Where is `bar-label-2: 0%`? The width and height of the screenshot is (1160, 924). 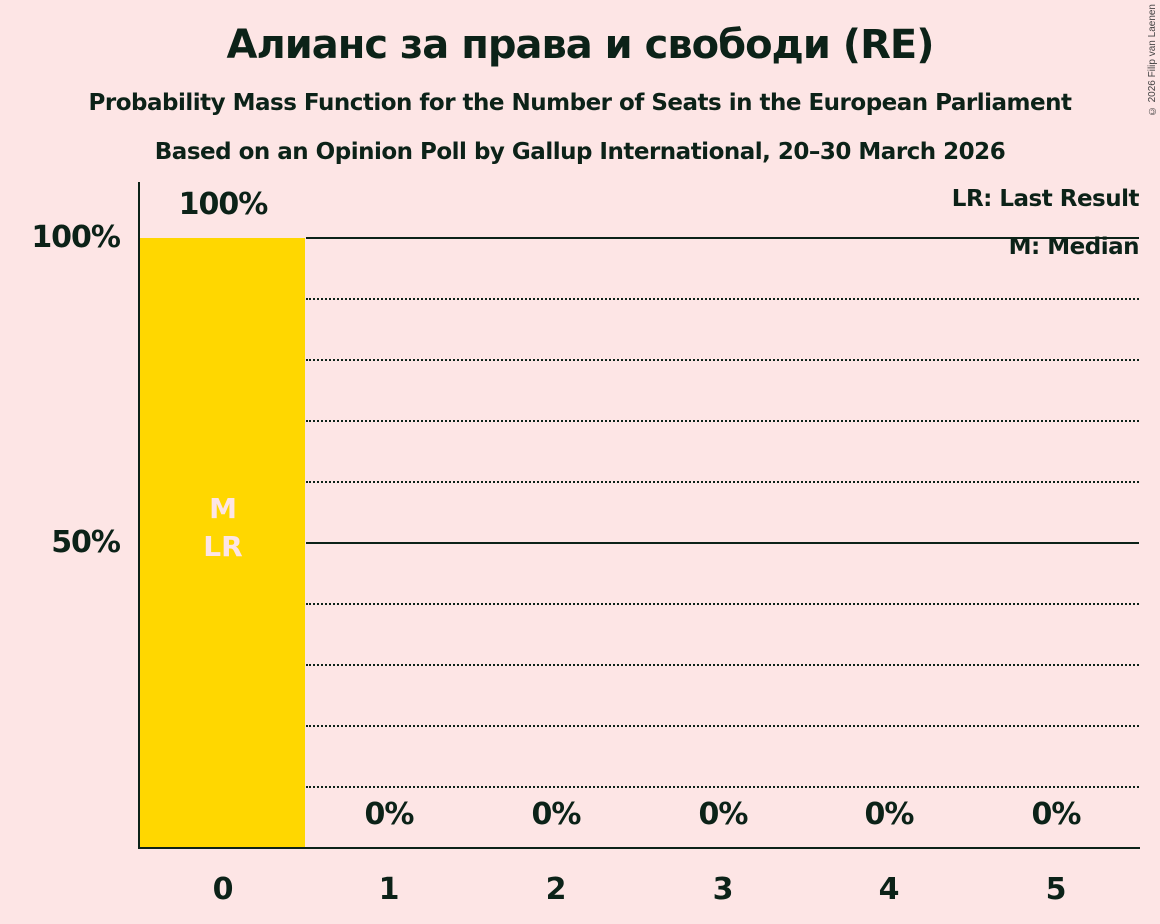
bar-label-2: 0% is located at coordinates (556, 814).